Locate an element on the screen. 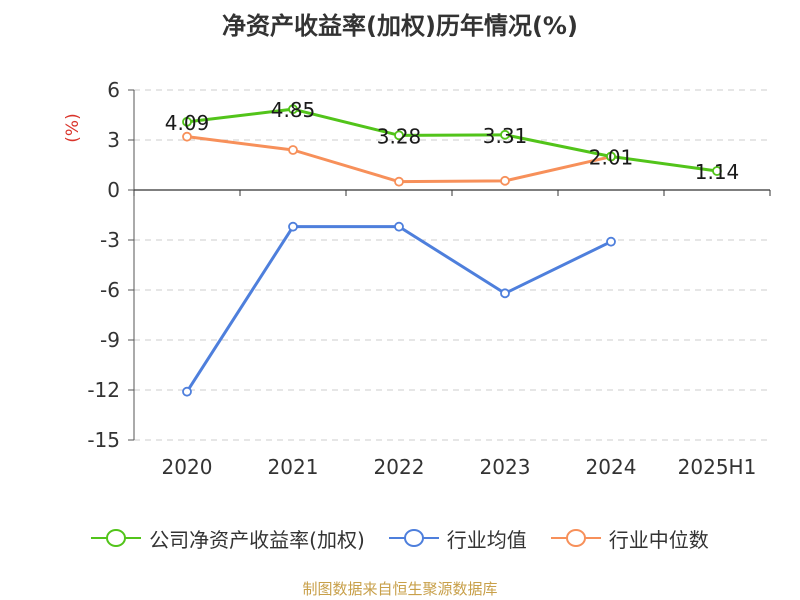  y-tick-label: -9 is located at coordinates (110, 340).